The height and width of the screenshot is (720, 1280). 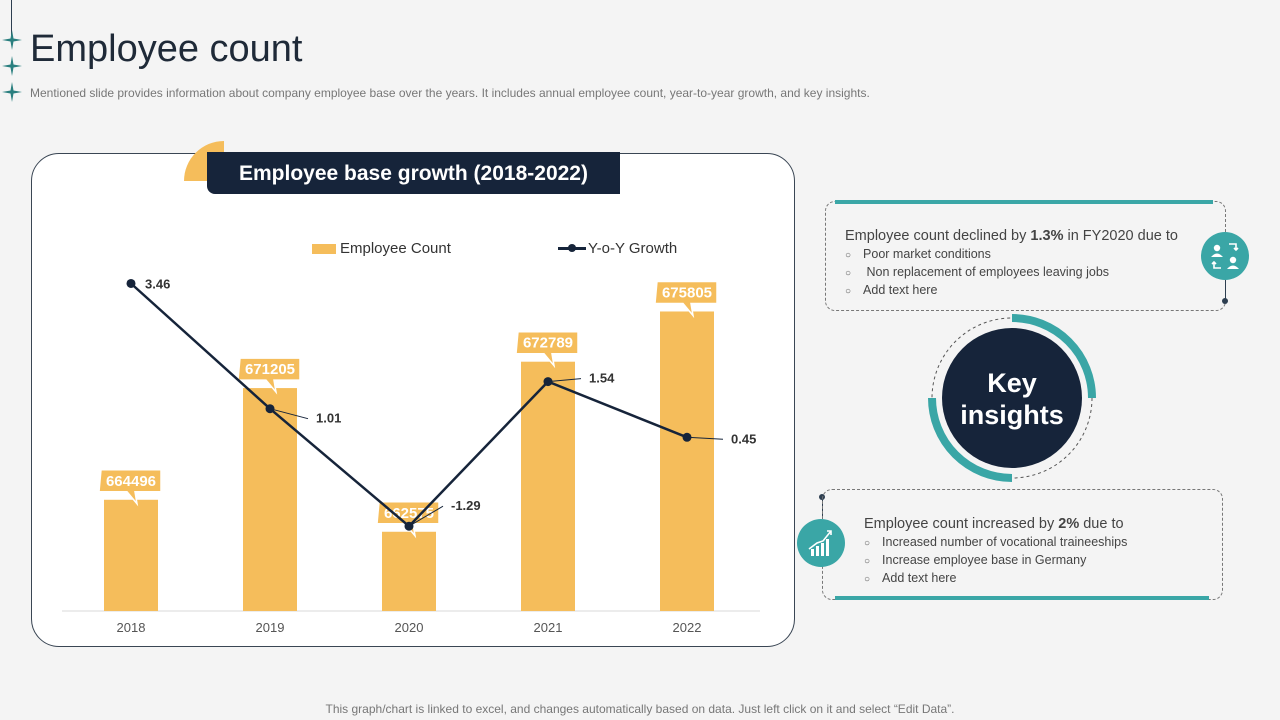 I want to click on x-tick-label: 2022, so click(x=687, y=627).